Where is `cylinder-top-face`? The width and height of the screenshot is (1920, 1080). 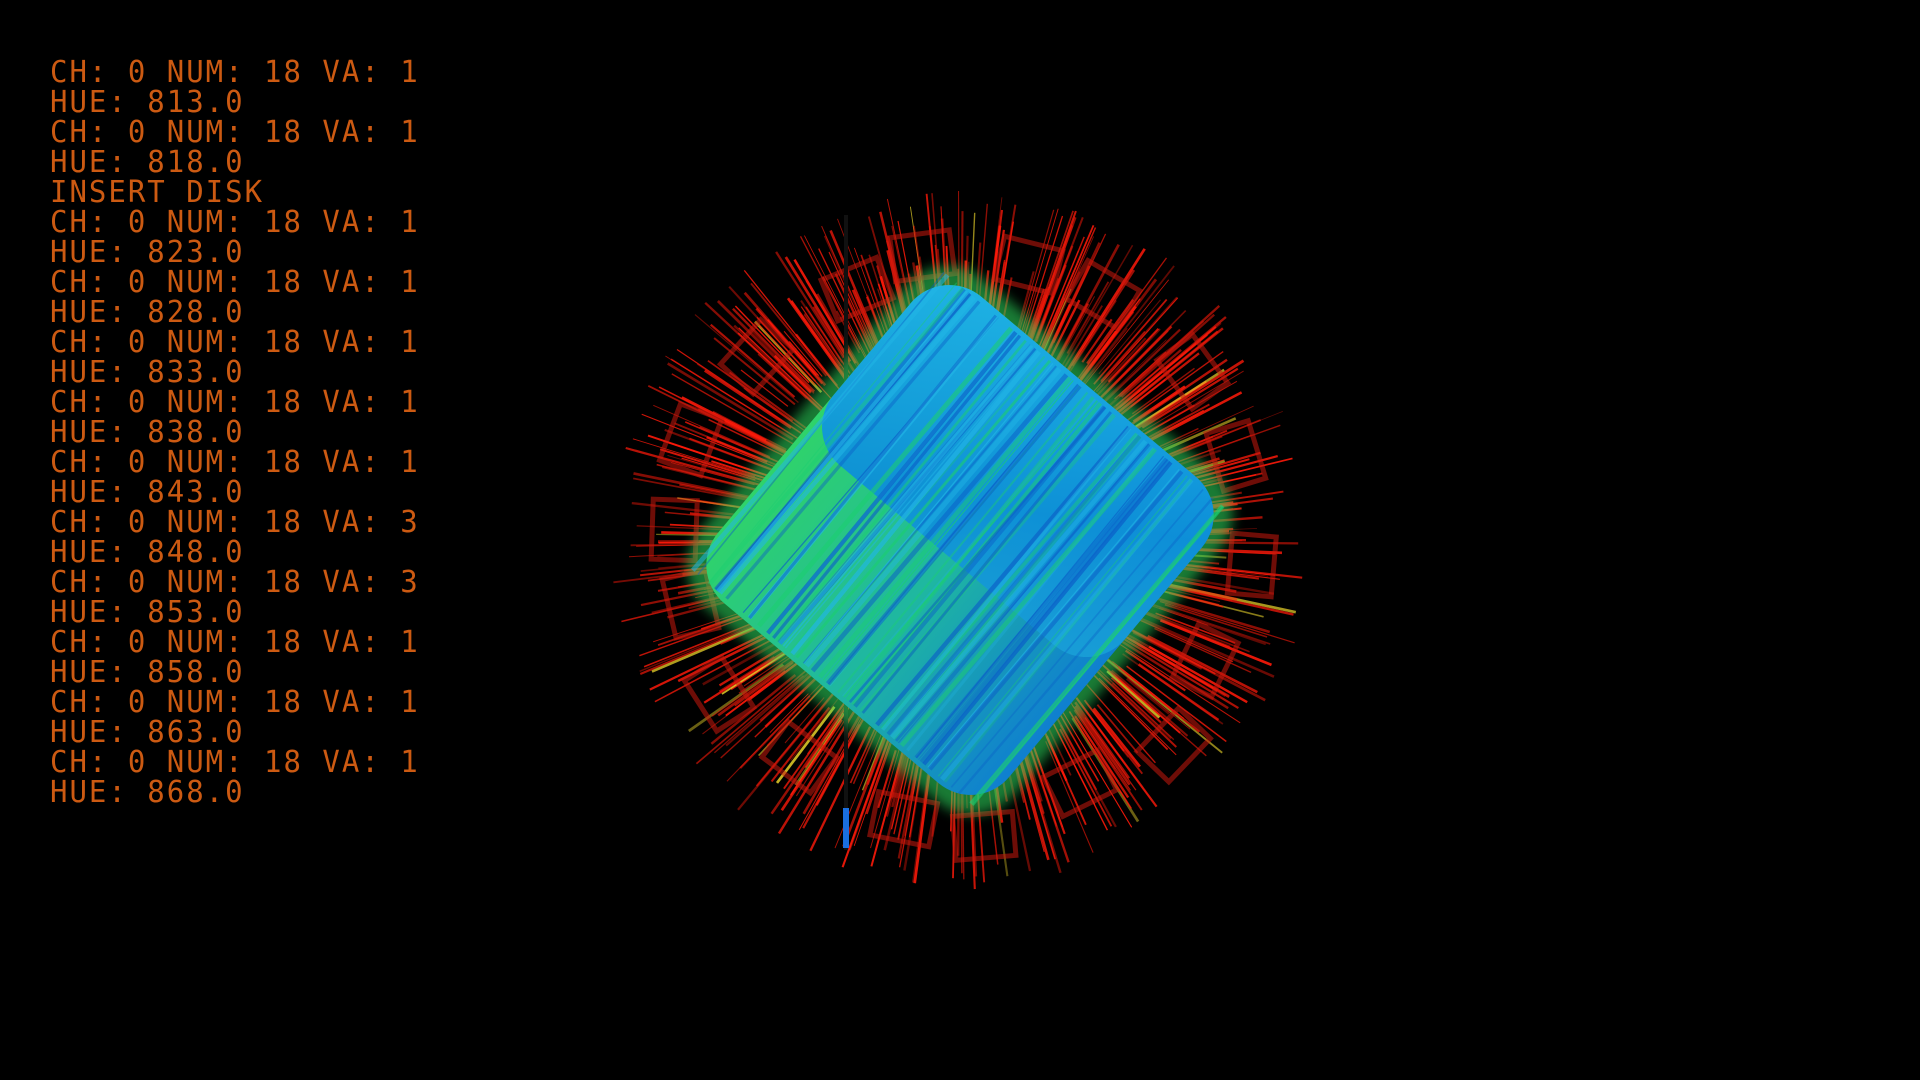
cylinder-top-face is located at coordinates (1018, 471).